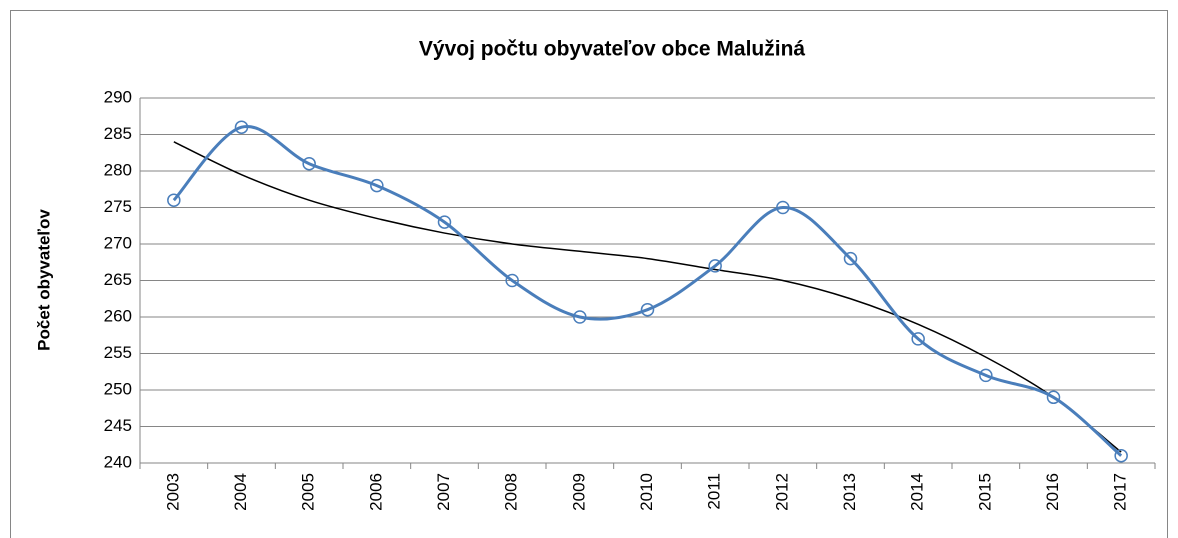 The height and width of the screenshot is (538, 1178). Describe the element at coordinates (612, 49) in the screenshot. I see `chart-title: Vývoj počtu obyvateľov obce Malužiná` at that location.